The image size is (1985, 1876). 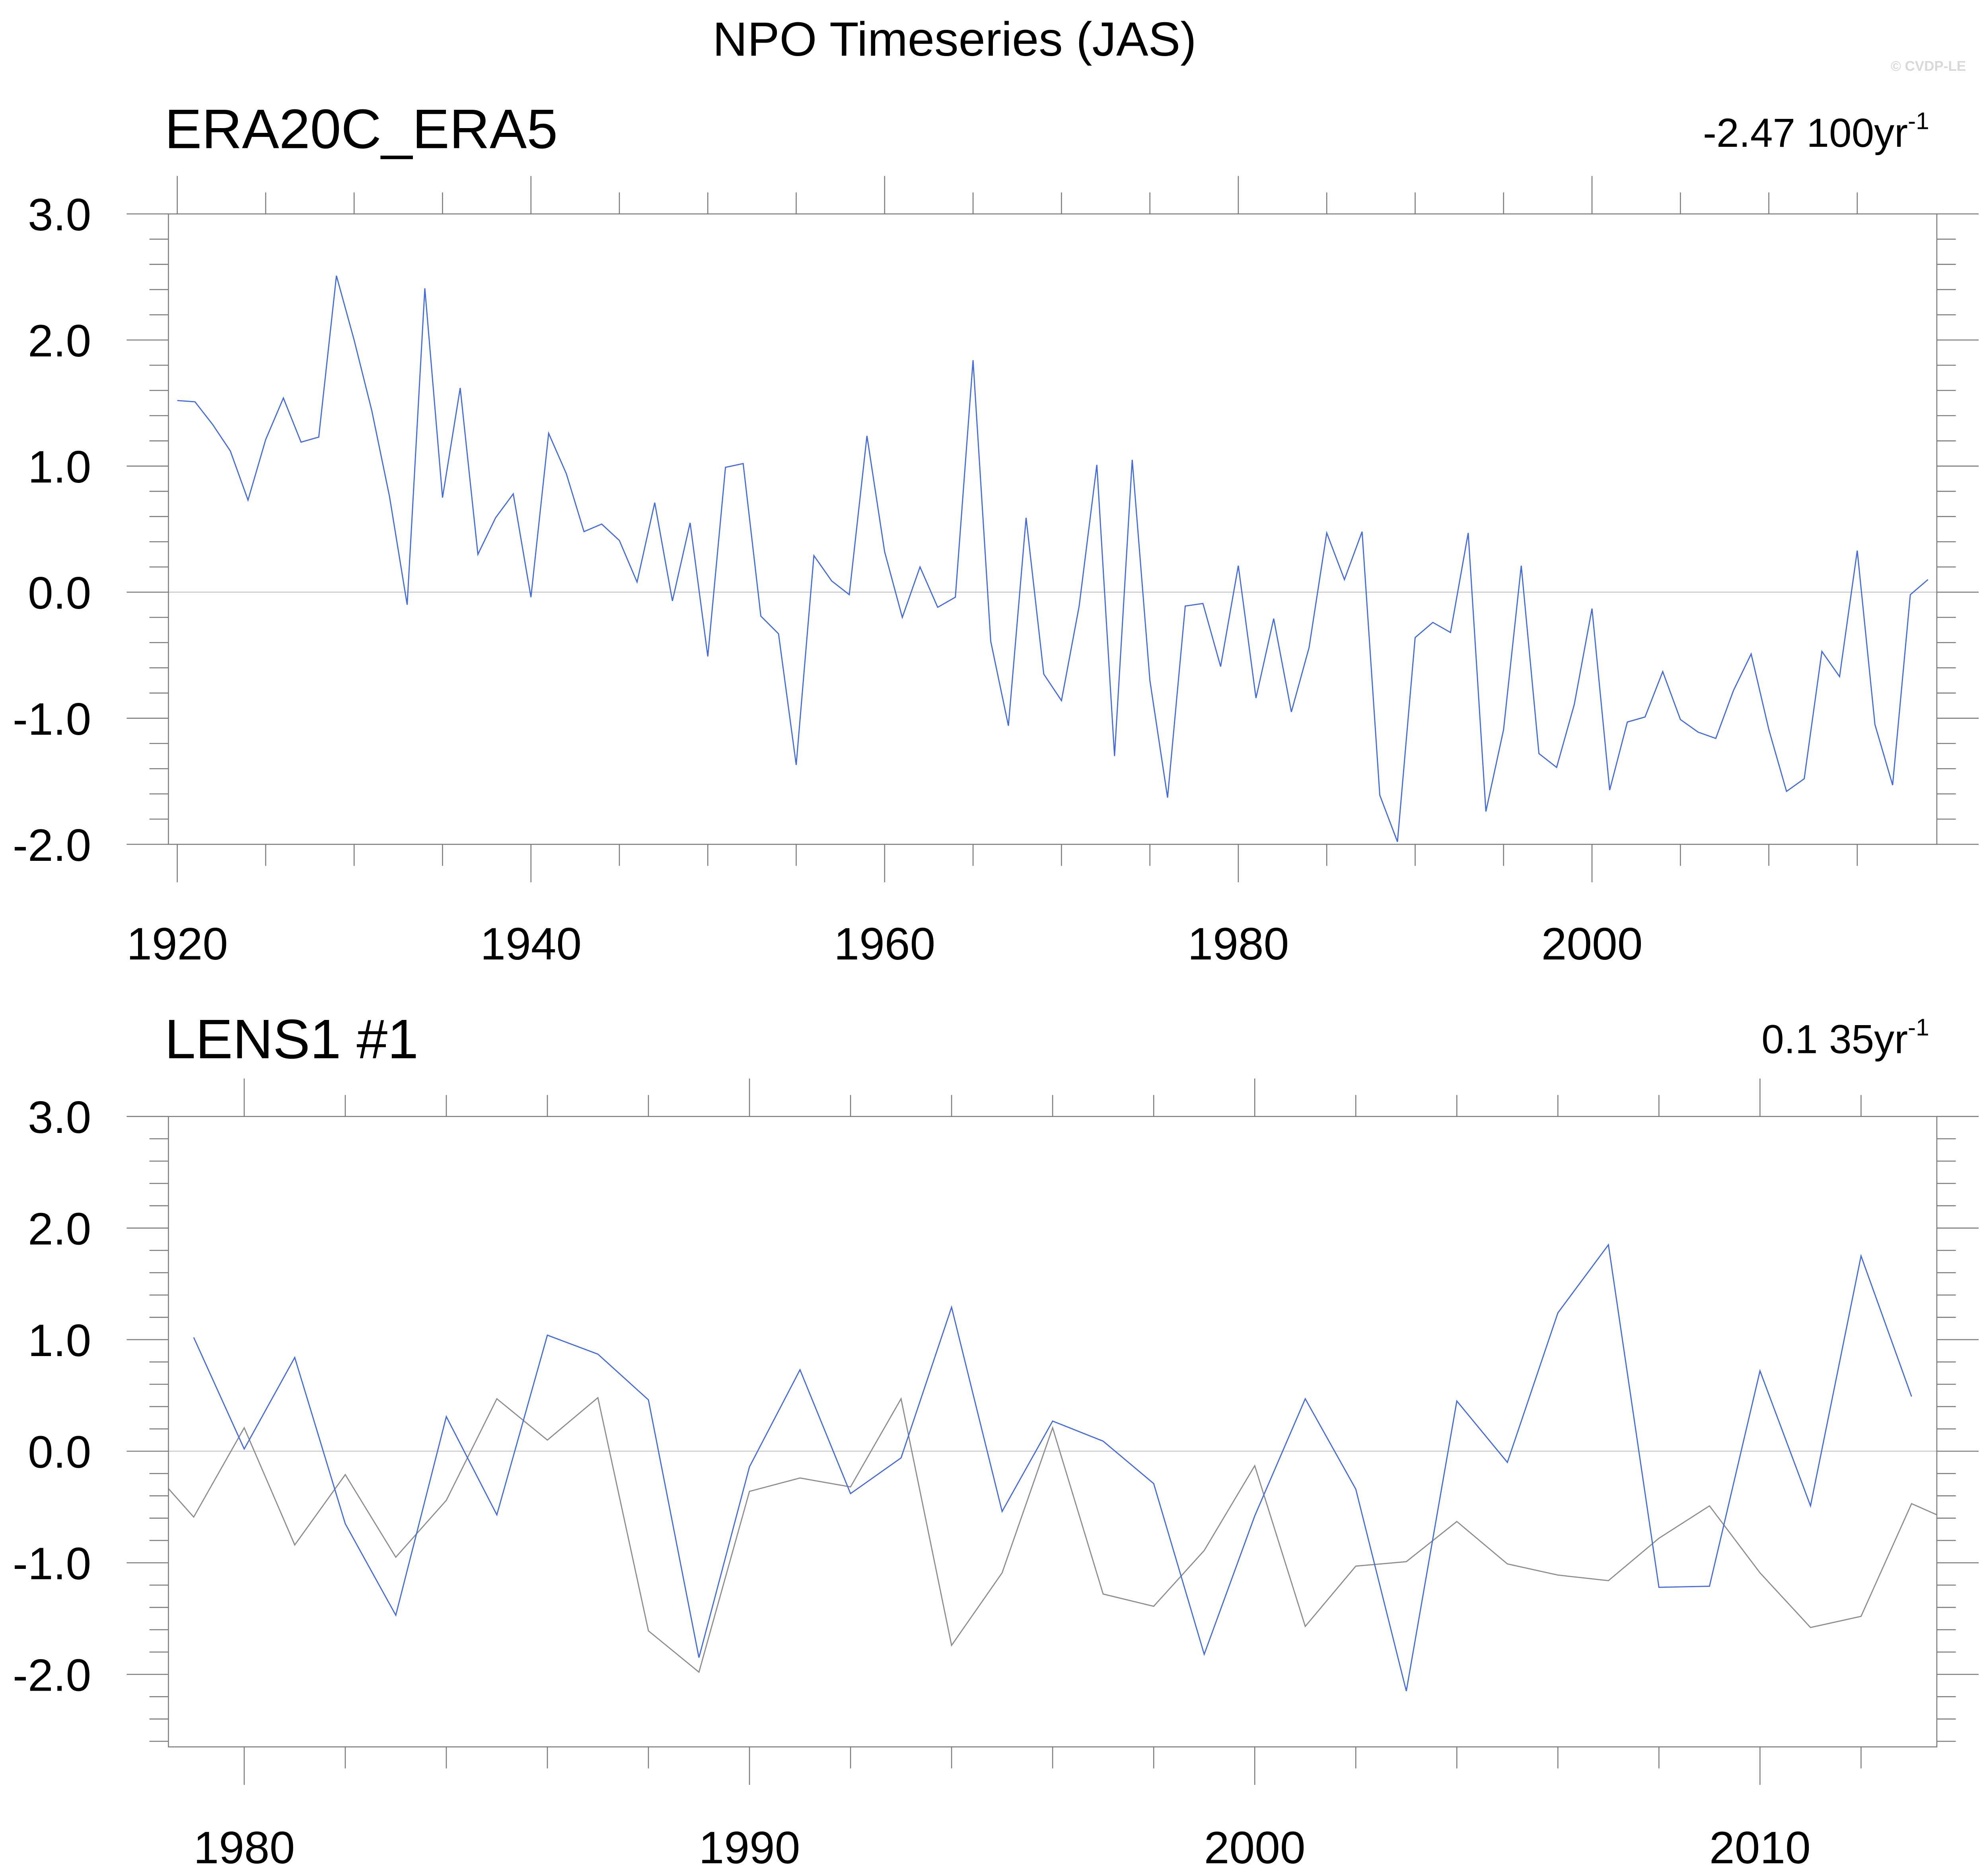 I want to click on x-tick-label: 2010, so click(x=1760, y=1847).